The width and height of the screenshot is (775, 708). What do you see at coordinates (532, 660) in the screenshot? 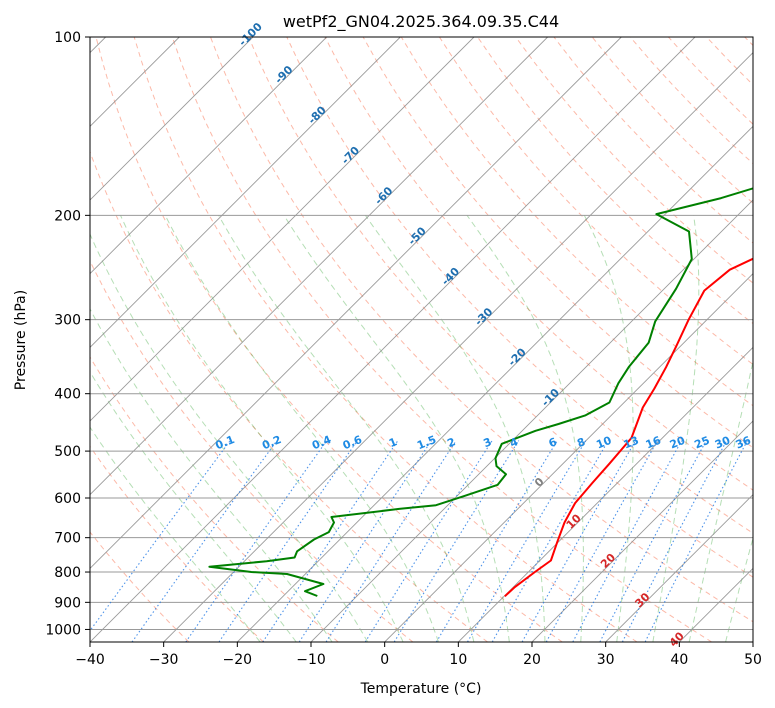
I see `x-tick-label: 20` at bounding box center [532, 660].